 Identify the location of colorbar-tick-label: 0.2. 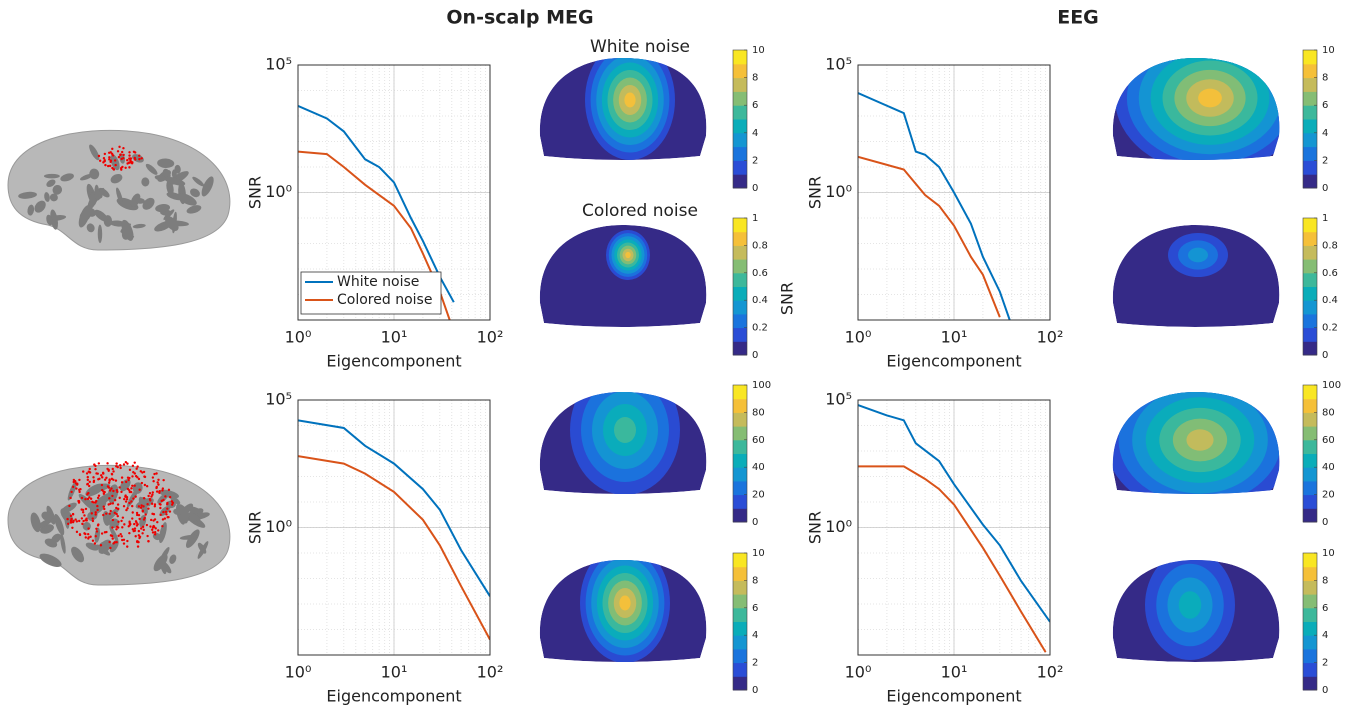
(1330, 328).